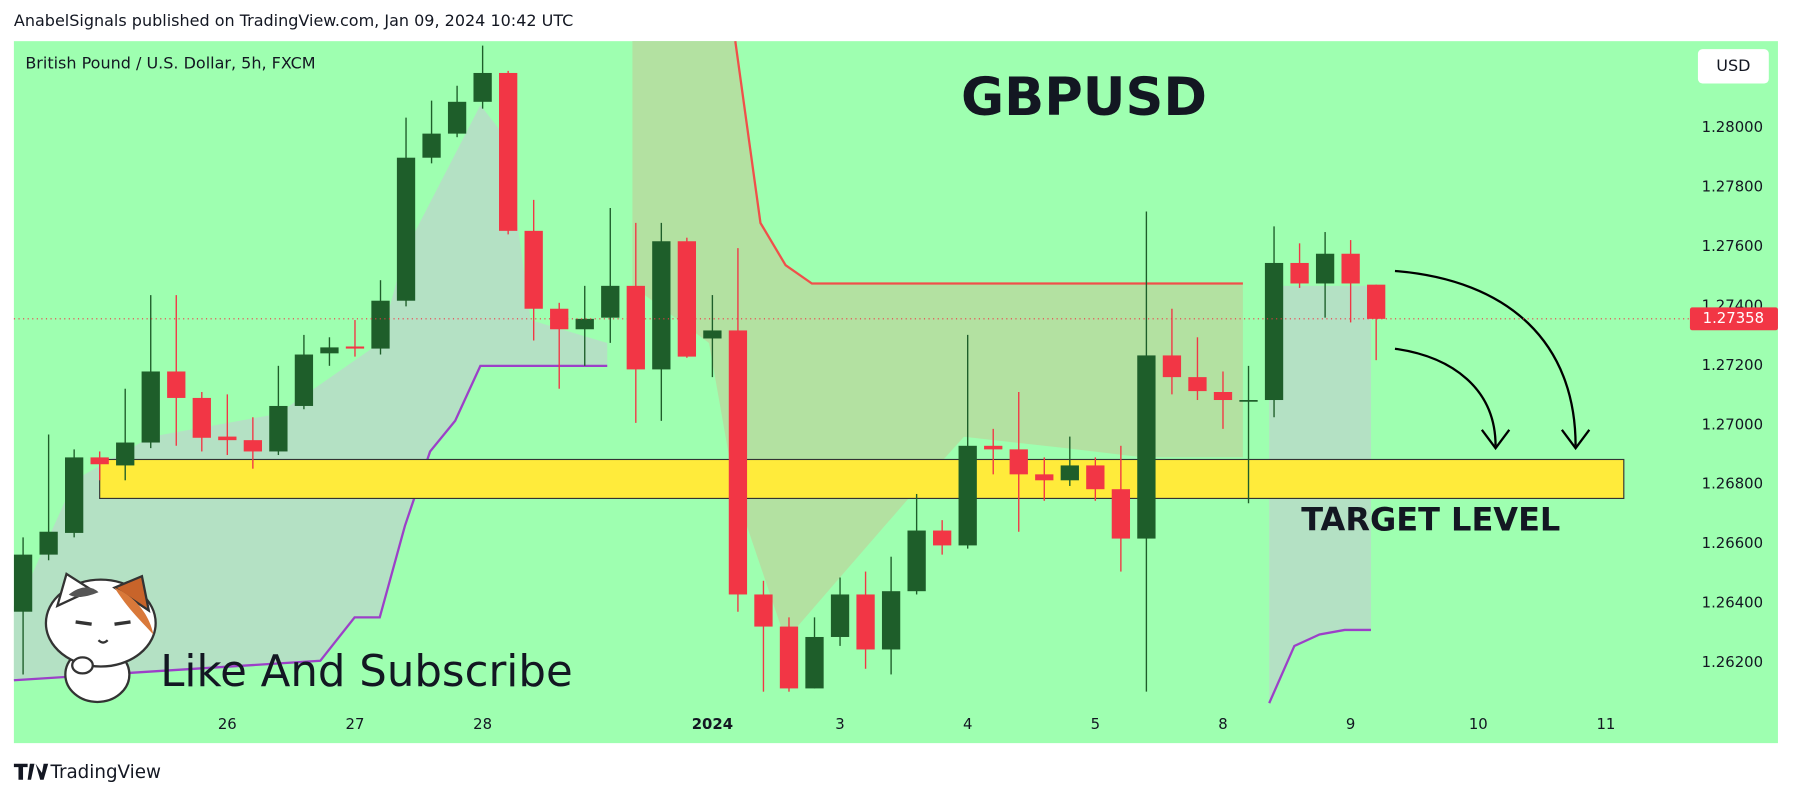 Image resolution: width=1793 pixels, height=798 pixels. I want to click on y-tick-label: 1.26800, so click(1732, 484).